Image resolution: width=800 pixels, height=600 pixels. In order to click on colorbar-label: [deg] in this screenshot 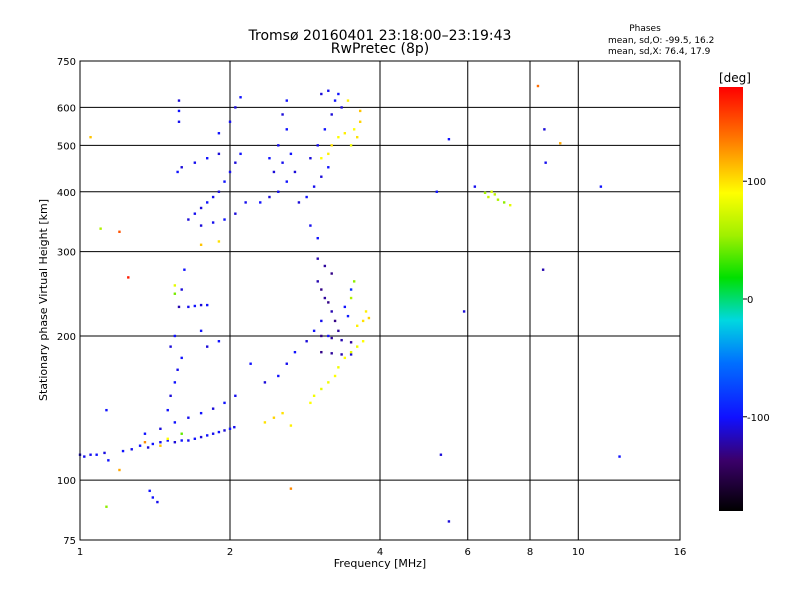, I will do `click(735, 78)`.